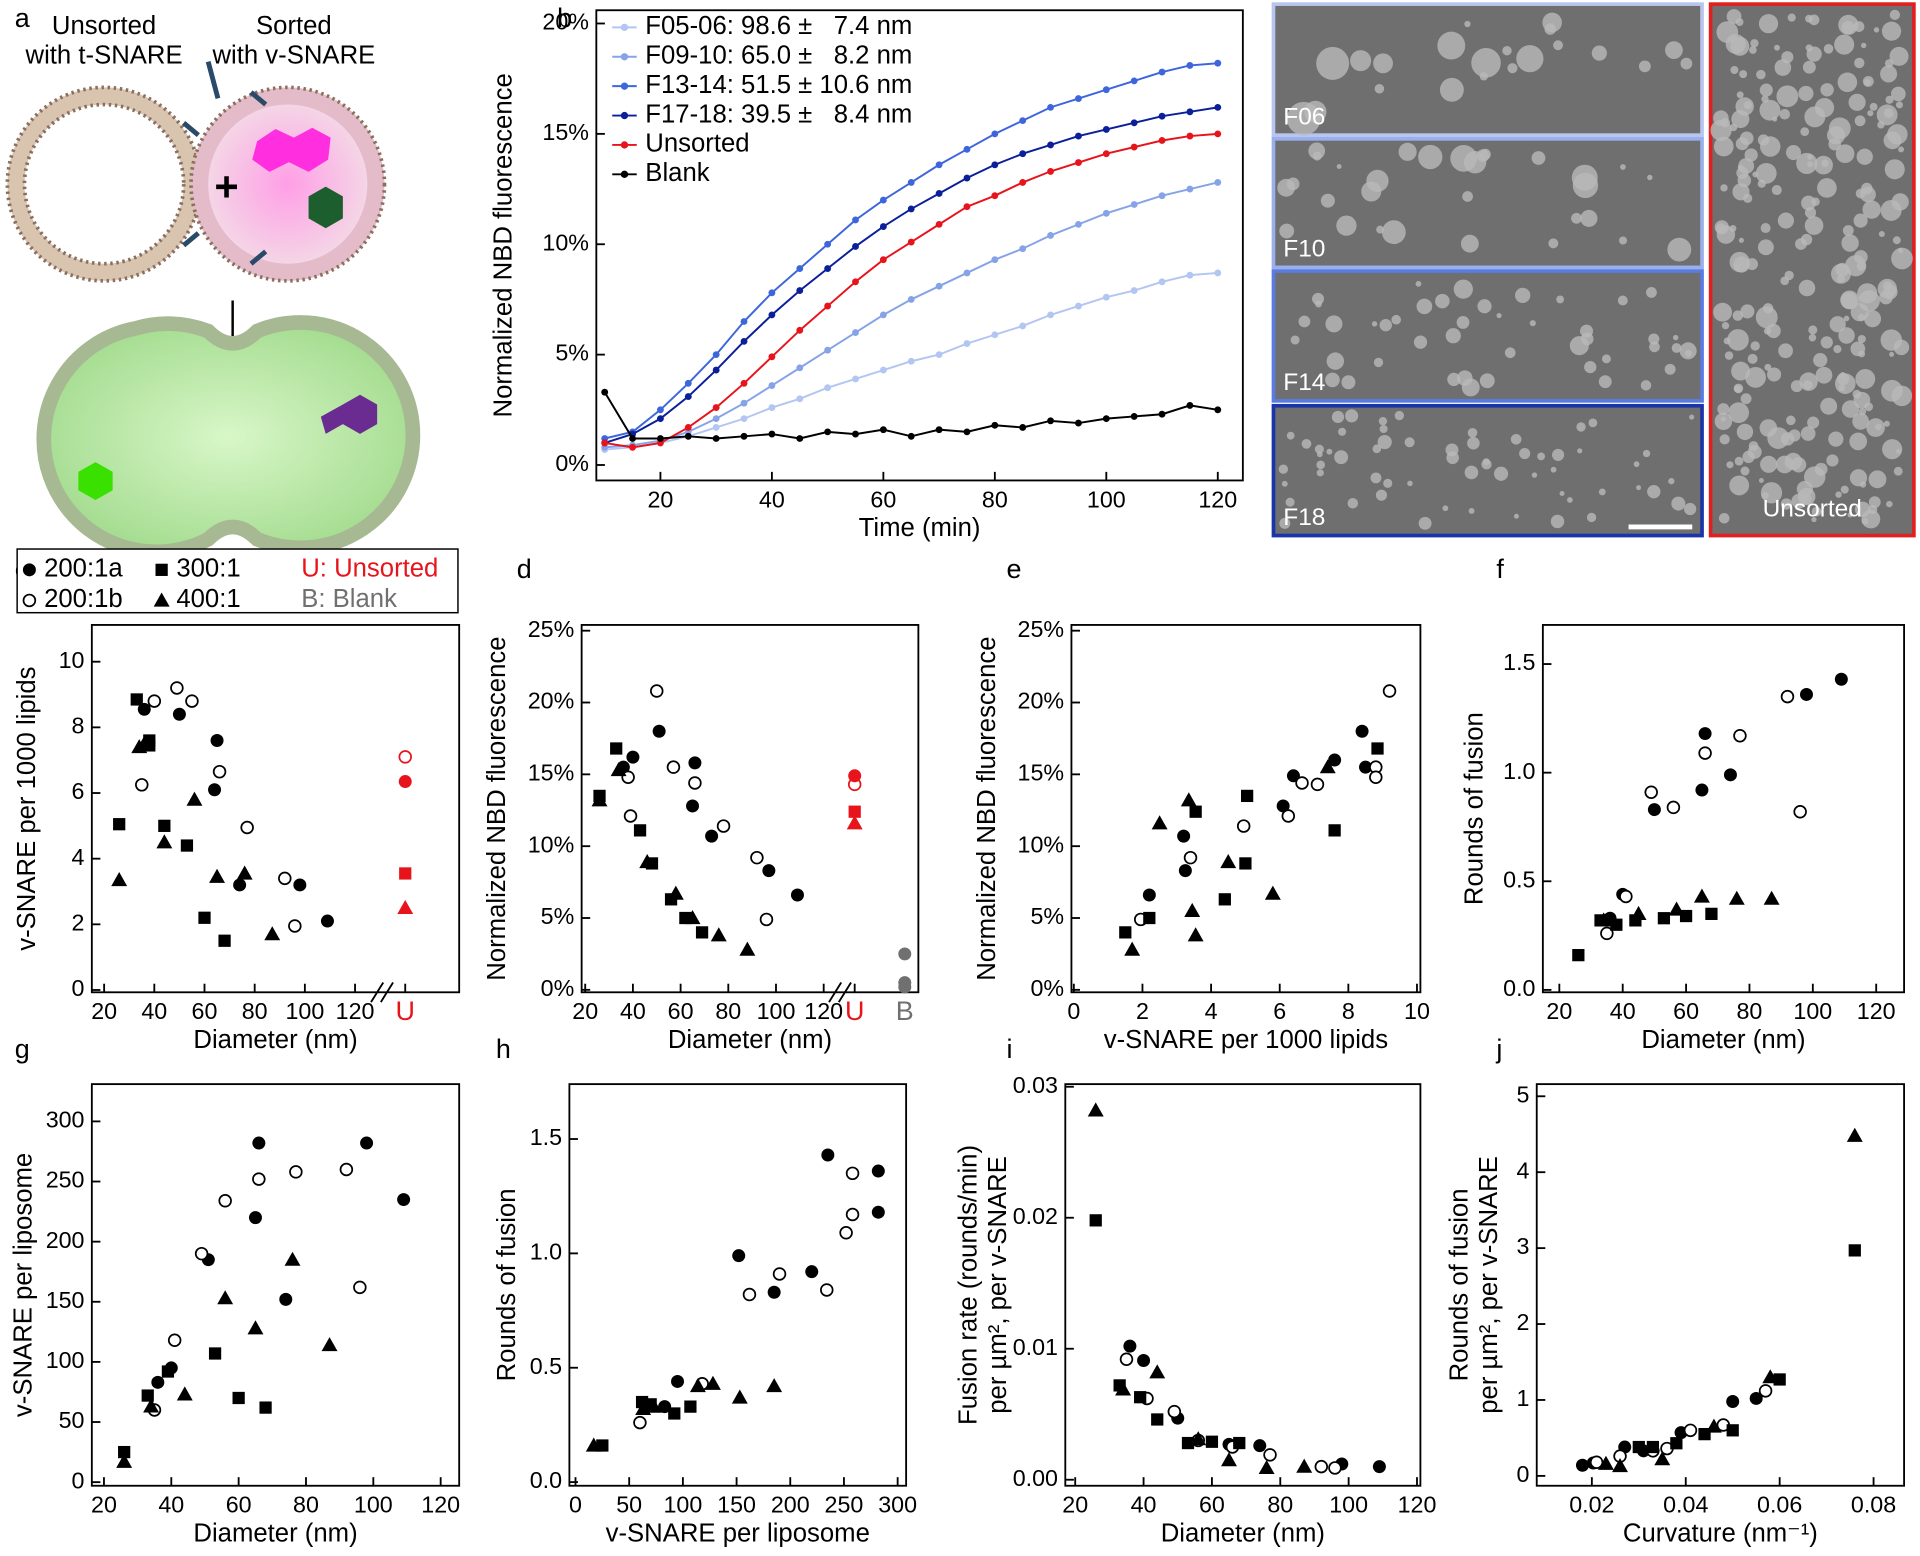 The image size is (1920, 1556). What do you see at coordinates (1035, 1478) in the screenshot?
I see `y-tick-label: 0.00` at bounding box center [1035, 1478].